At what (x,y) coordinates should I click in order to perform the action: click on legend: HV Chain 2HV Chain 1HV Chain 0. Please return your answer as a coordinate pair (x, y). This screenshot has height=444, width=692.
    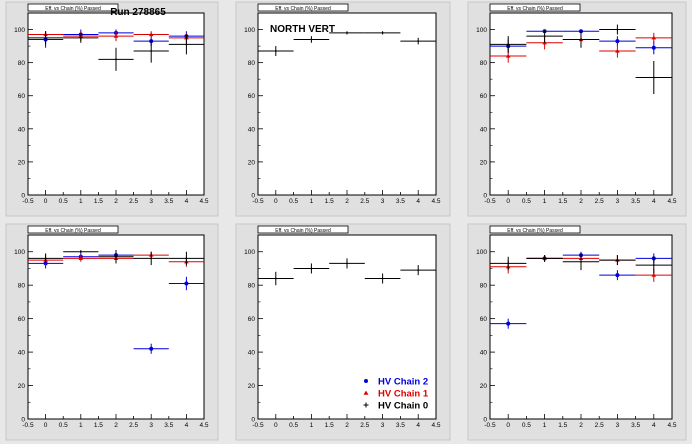
    Looking at the image, I should click on (396, 394).